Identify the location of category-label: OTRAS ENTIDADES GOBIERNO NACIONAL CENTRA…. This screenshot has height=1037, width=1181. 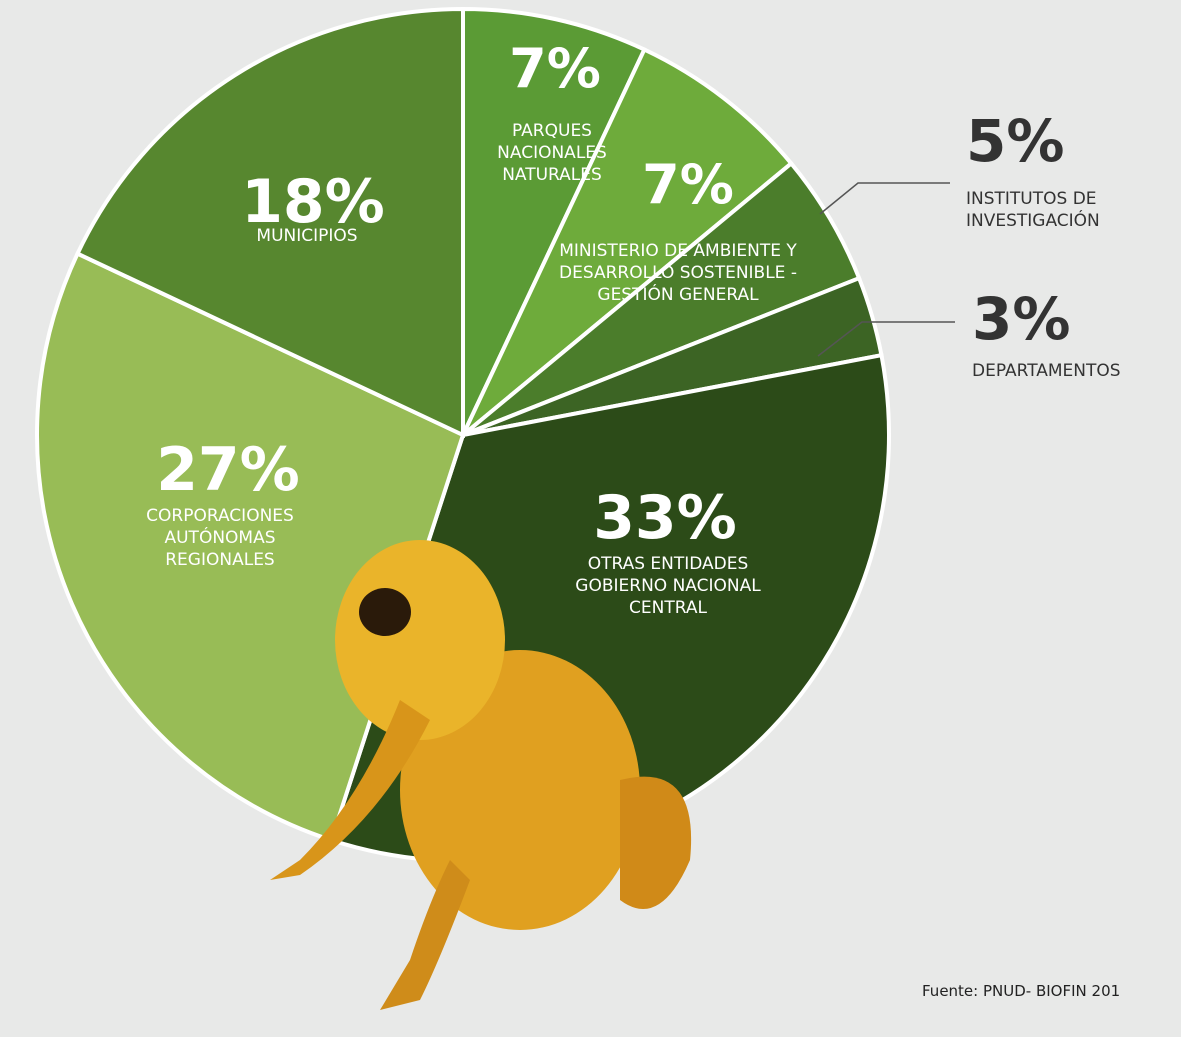
(668, 586).